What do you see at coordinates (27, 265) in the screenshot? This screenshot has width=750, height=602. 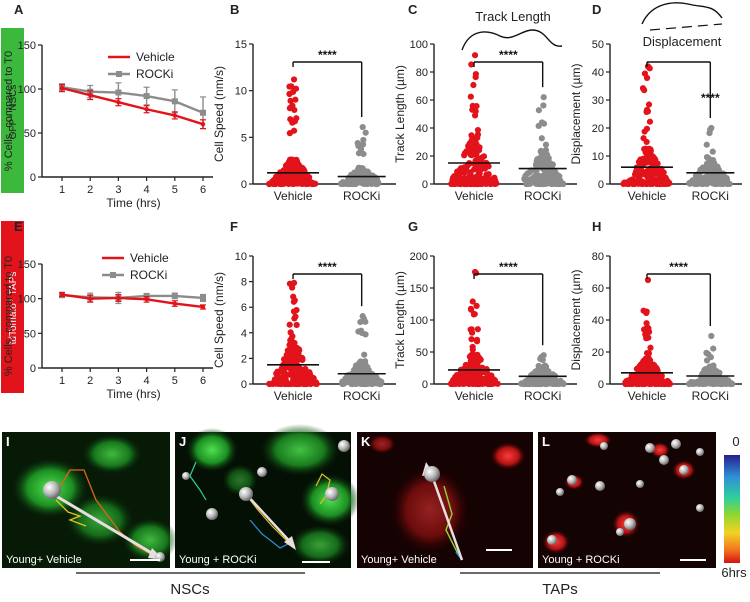 I see `panel-e-y-tick-label: 150` at bounding box center [27, 265].